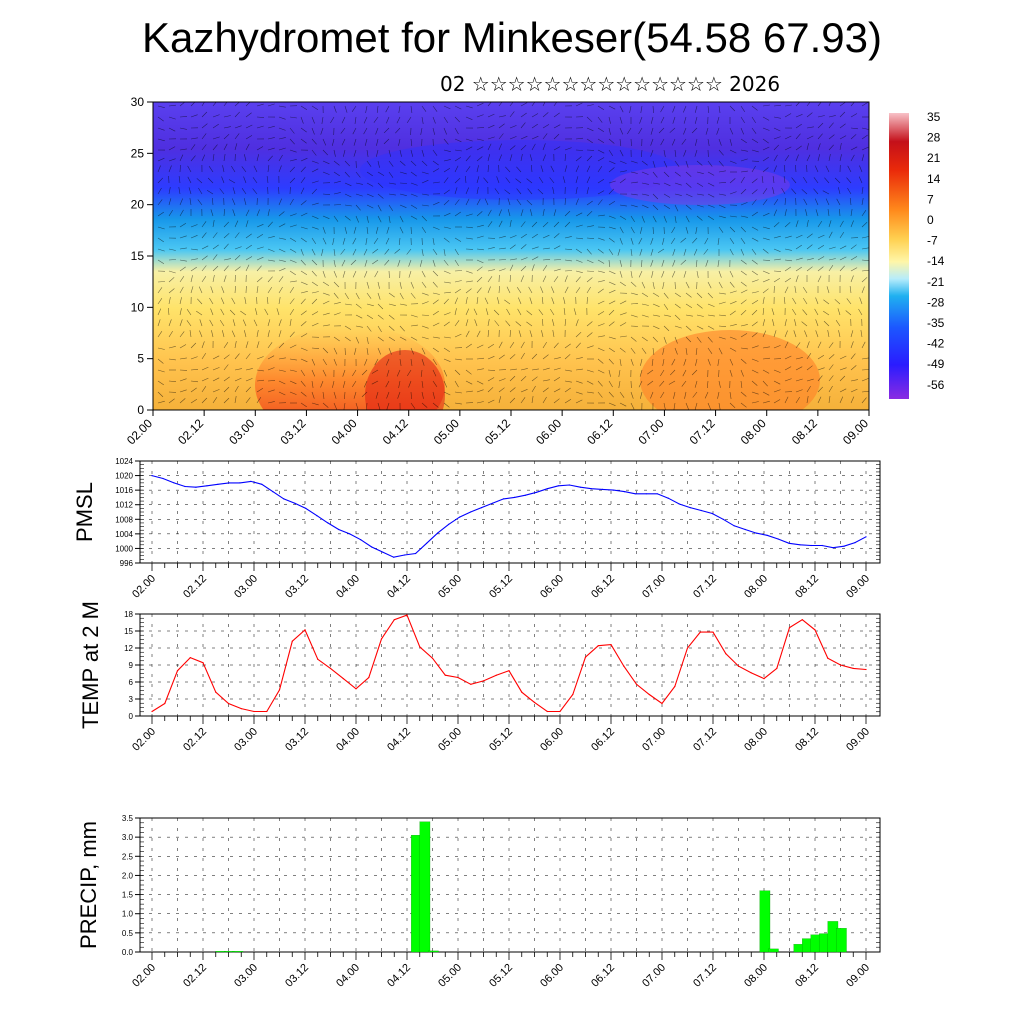 This screenshot has height=1024, width=1024. What do you see at coordinates (841, 940) in the screenshot?
I see `precip-bar` at bounding box center [841, 940].